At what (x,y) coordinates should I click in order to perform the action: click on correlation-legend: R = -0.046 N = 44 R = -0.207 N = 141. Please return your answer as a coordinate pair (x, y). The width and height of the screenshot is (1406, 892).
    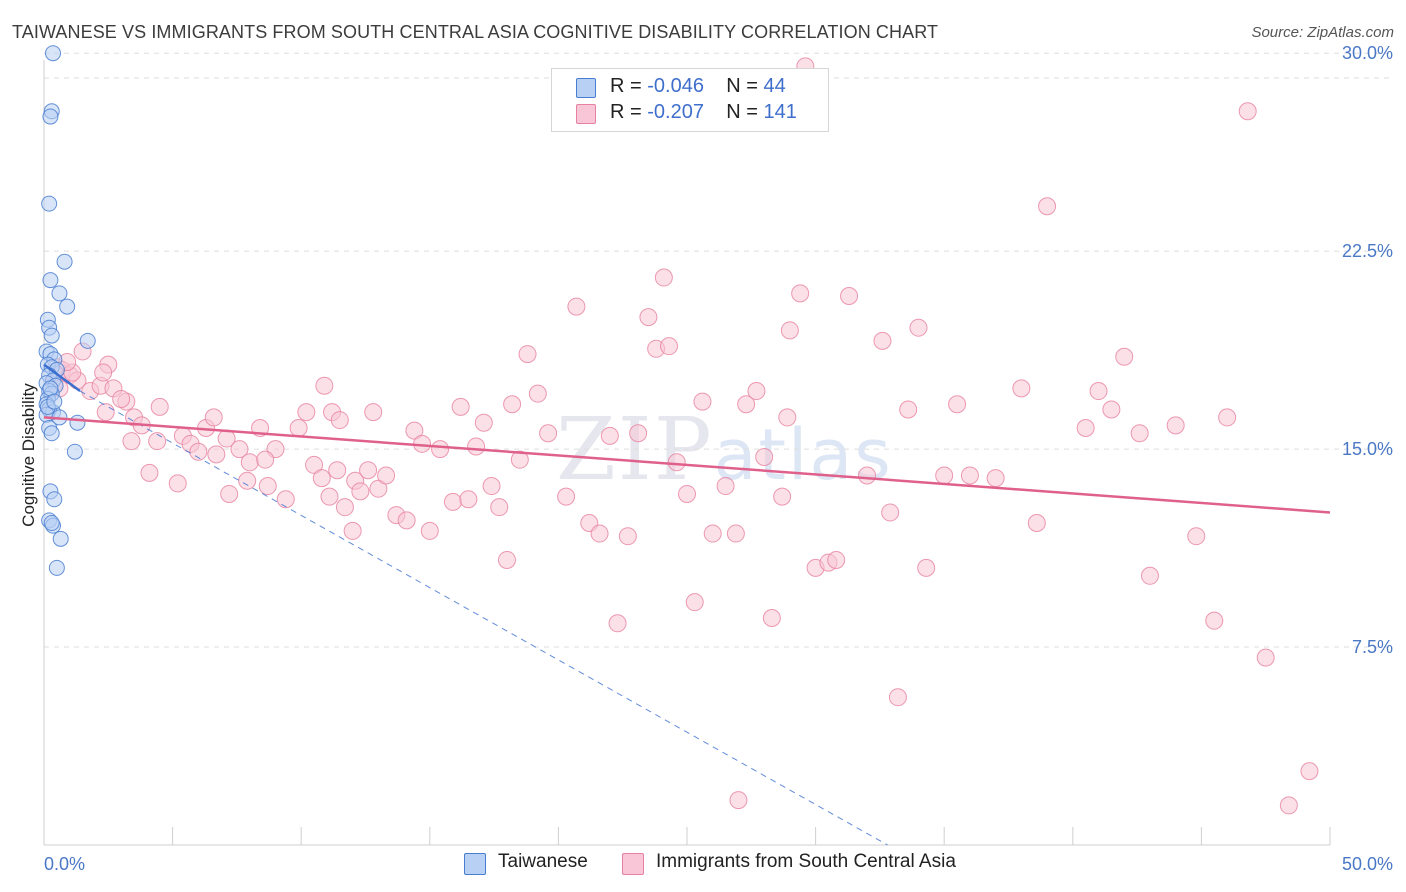
    Looking at the image, I should click on (690, 100).